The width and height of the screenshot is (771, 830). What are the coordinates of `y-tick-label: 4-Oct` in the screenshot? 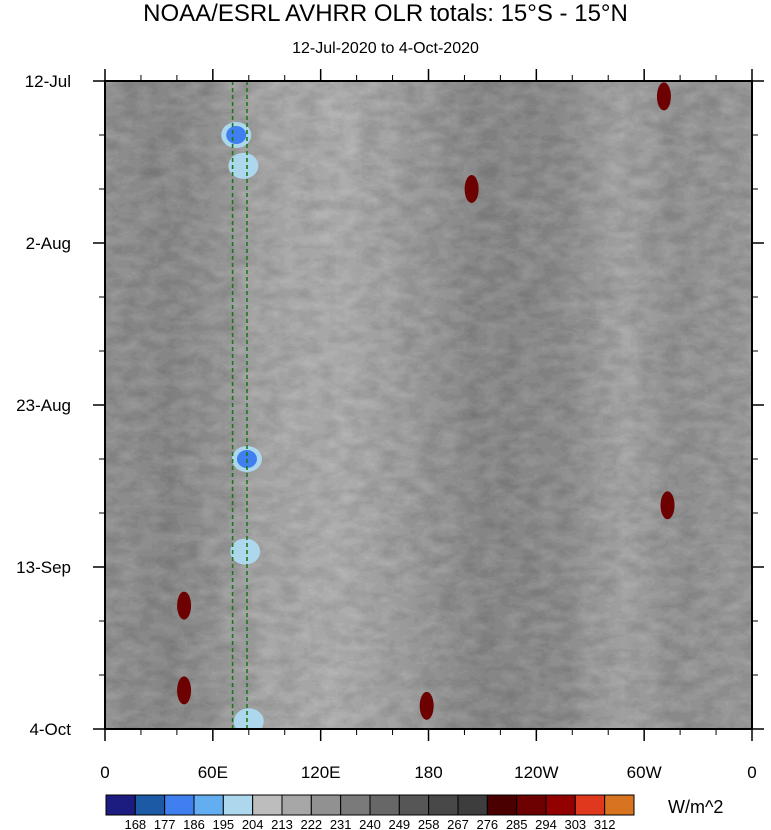 It's located at (50, 729).